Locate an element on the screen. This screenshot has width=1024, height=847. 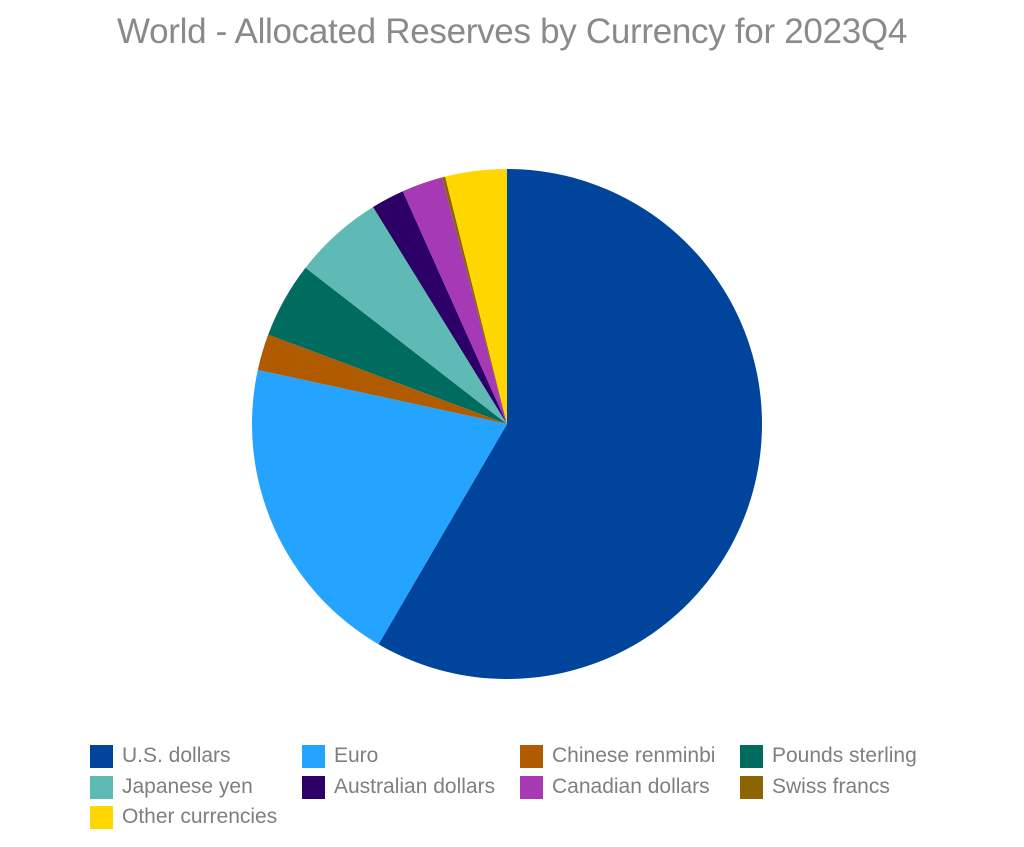
pie-slice-australian-dollars is located at coordinates (440, 307).